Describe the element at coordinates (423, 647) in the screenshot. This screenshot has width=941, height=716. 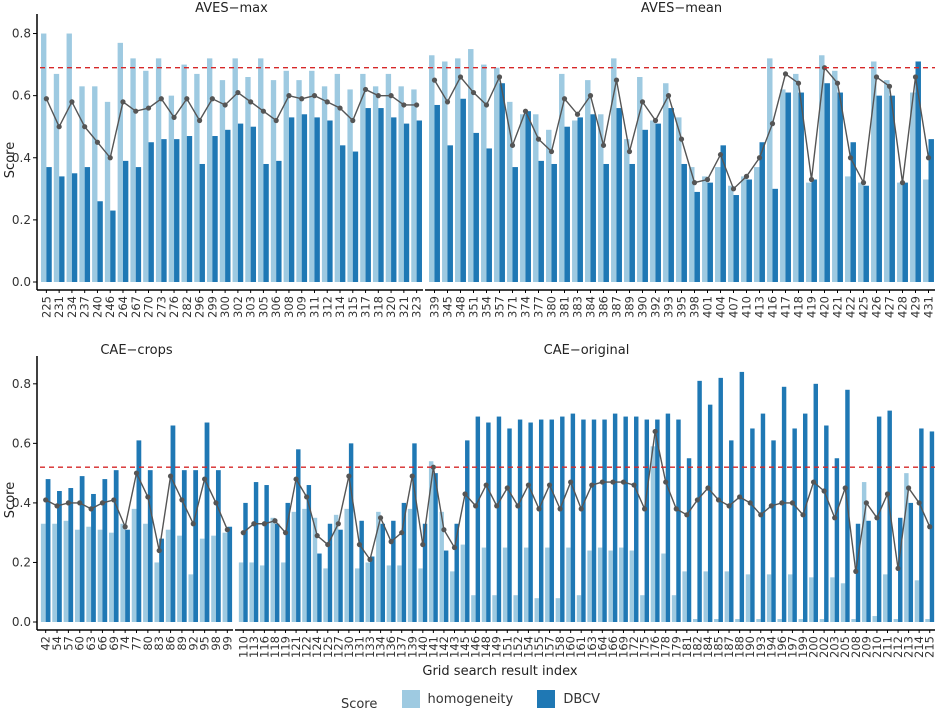
I see `x-tick-label: 140` at that location.